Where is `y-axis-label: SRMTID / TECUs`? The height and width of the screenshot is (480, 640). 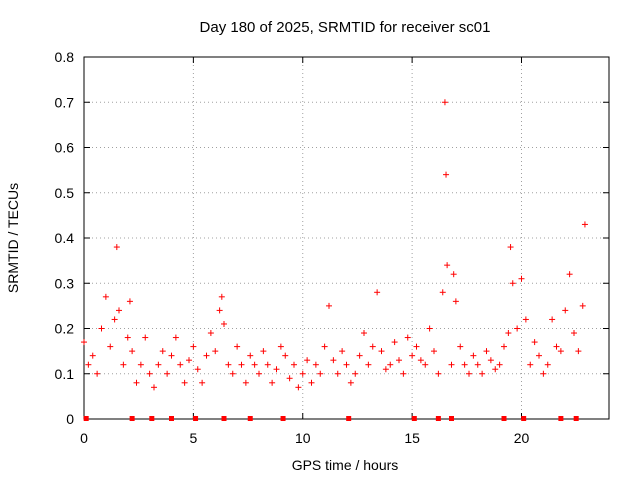
y-axis-label: SRMTID / TECUs is located at coordinates (13, 238).